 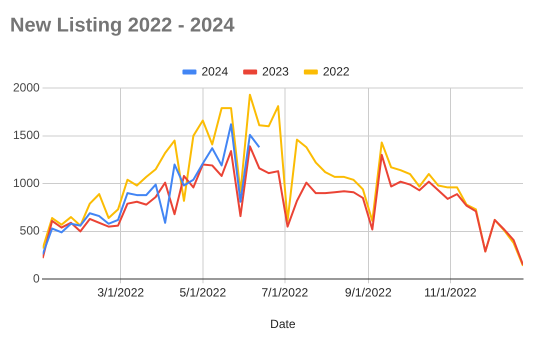 I want to click on y-tick-label: 2000, so click(x=26, y=87).